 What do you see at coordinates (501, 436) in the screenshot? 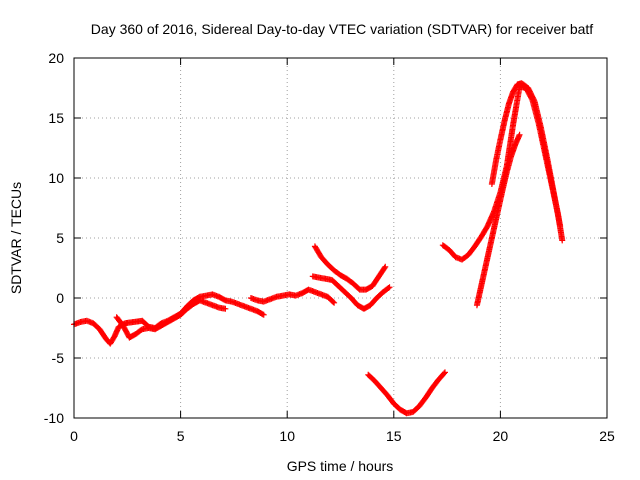
I see `x-tick-label: 20` at bounding box center [501, 436].